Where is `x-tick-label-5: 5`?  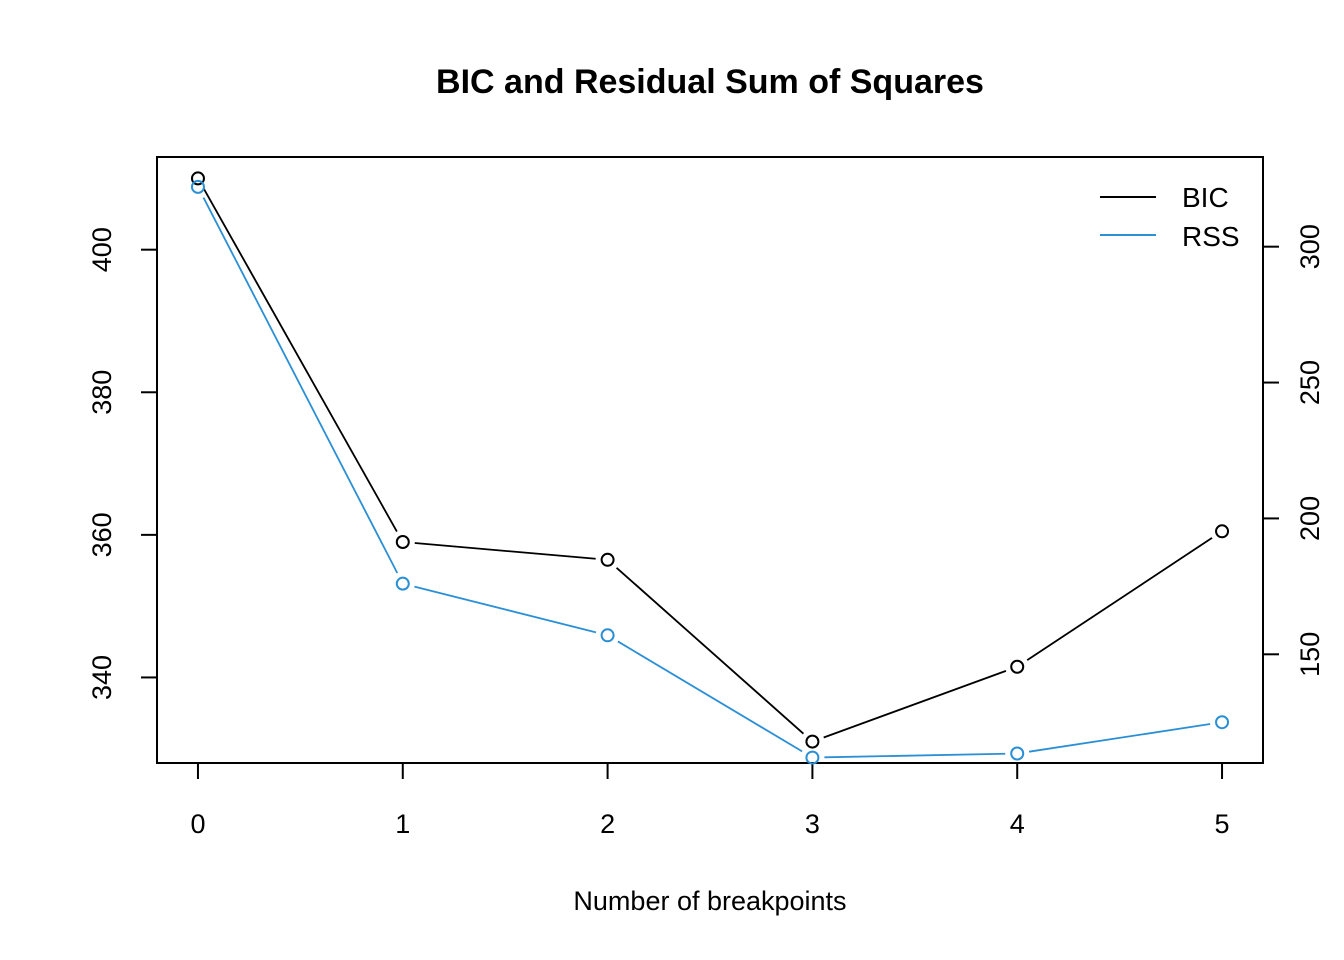
x-tick-label-5: 5 is located at coordinates (1222, 824).